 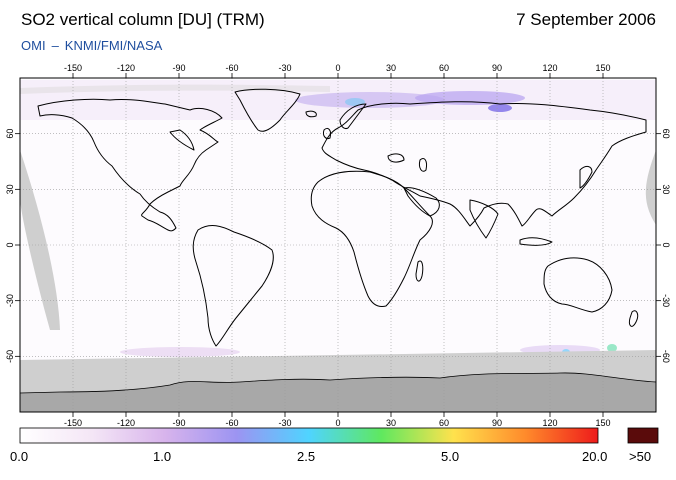 What do you see at coordinates (396, 158) in the screenshot?
I see `coast-black-sea` at bounding box center [396, 158].